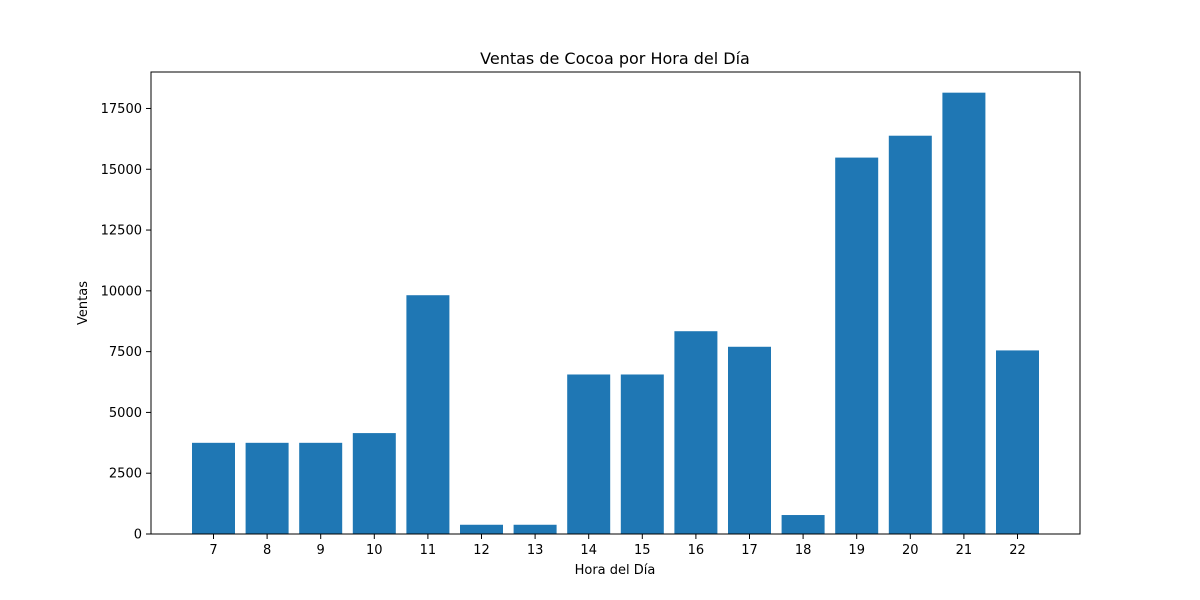 This screenshot has height=600, width=1200. What do you see at coordinates (1017, 550) in the screenshot?
I see `x-tick-label: 22` at bounding box center [1017, 550].